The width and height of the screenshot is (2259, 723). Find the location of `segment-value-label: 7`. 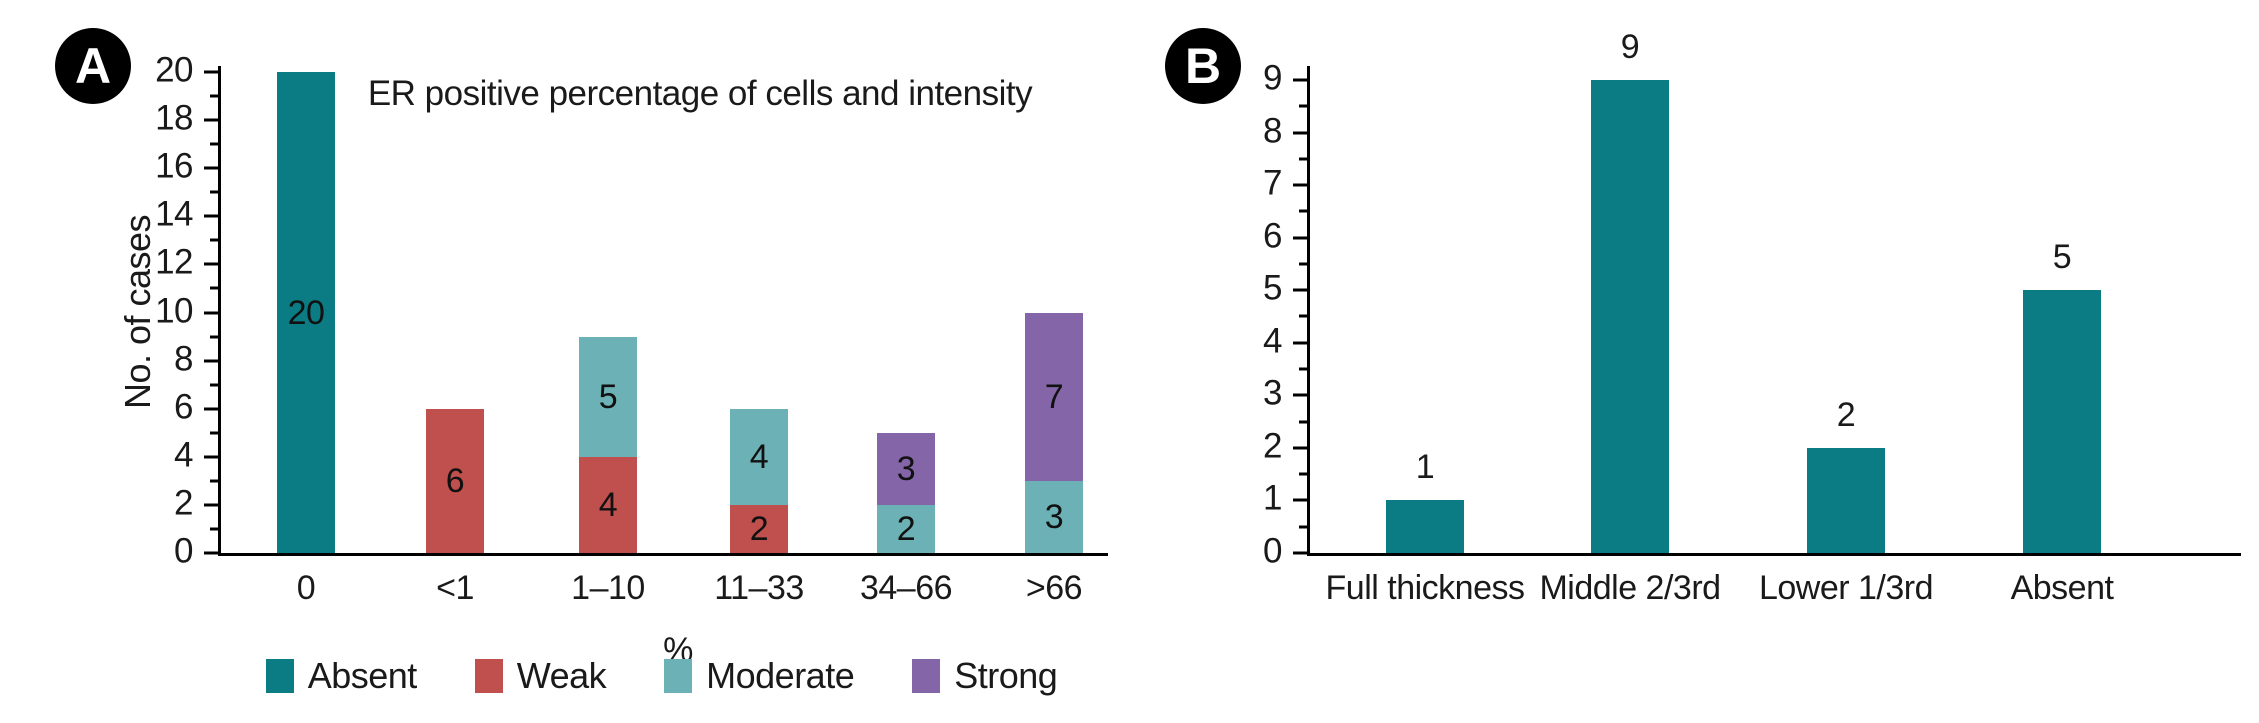

segment-value-label: 7 is located at coordinates (1054, 396).